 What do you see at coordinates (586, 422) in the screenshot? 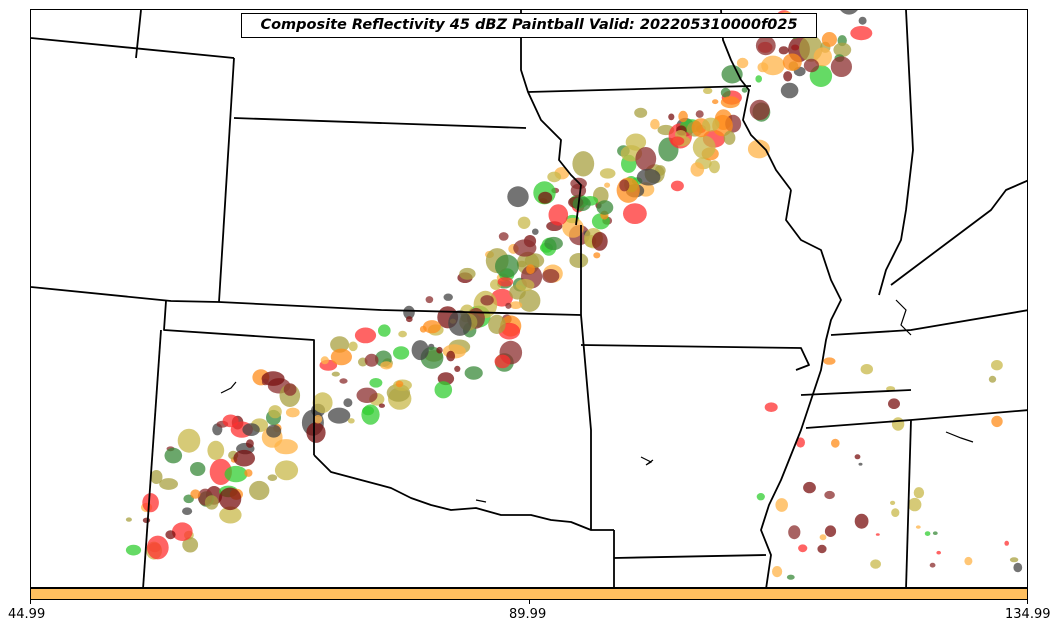
I see `border-ok-east` at bounding box center [586, 422].